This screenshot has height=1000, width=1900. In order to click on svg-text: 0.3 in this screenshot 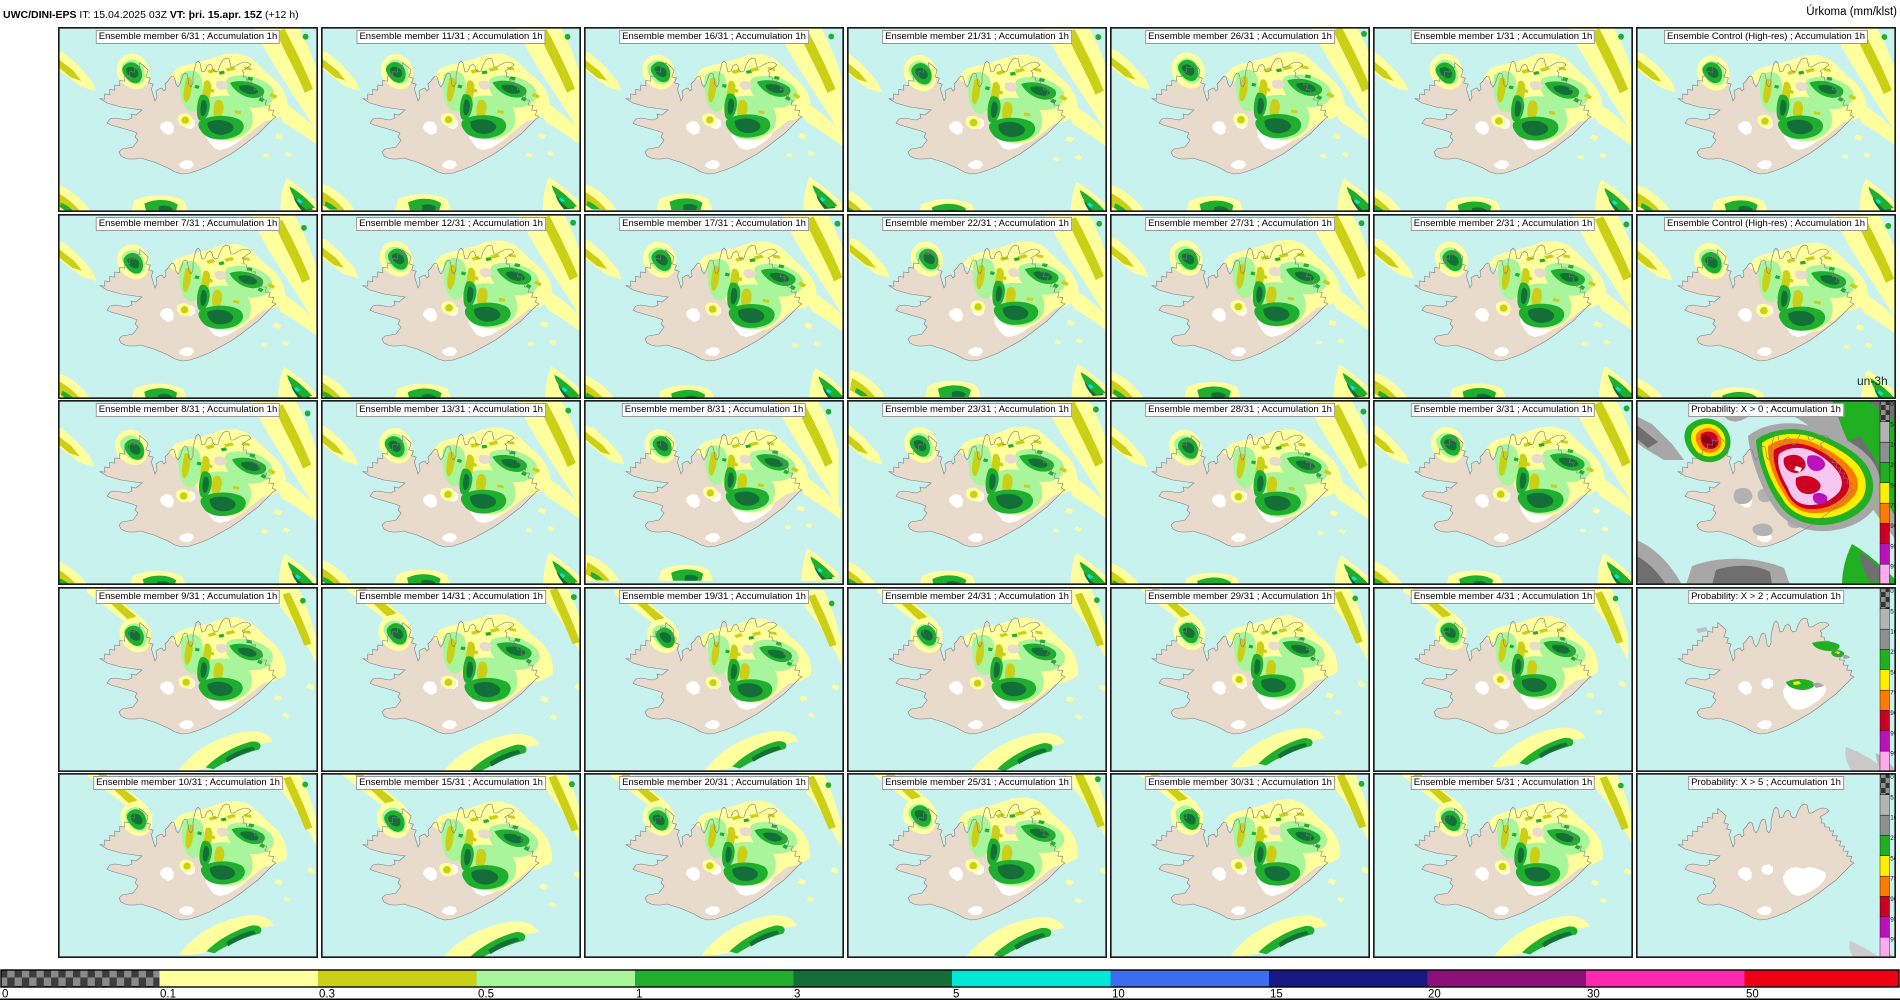, I will do `click(327, 994)`.